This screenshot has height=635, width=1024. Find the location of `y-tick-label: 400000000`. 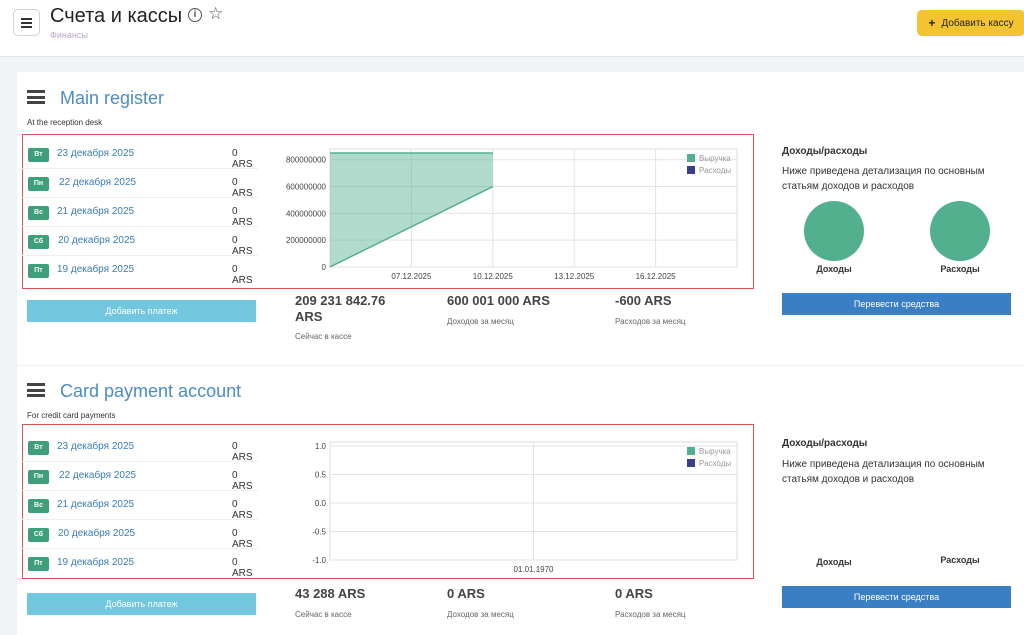

y-tick-label: 400000000 is located at coordinates (306, 213).